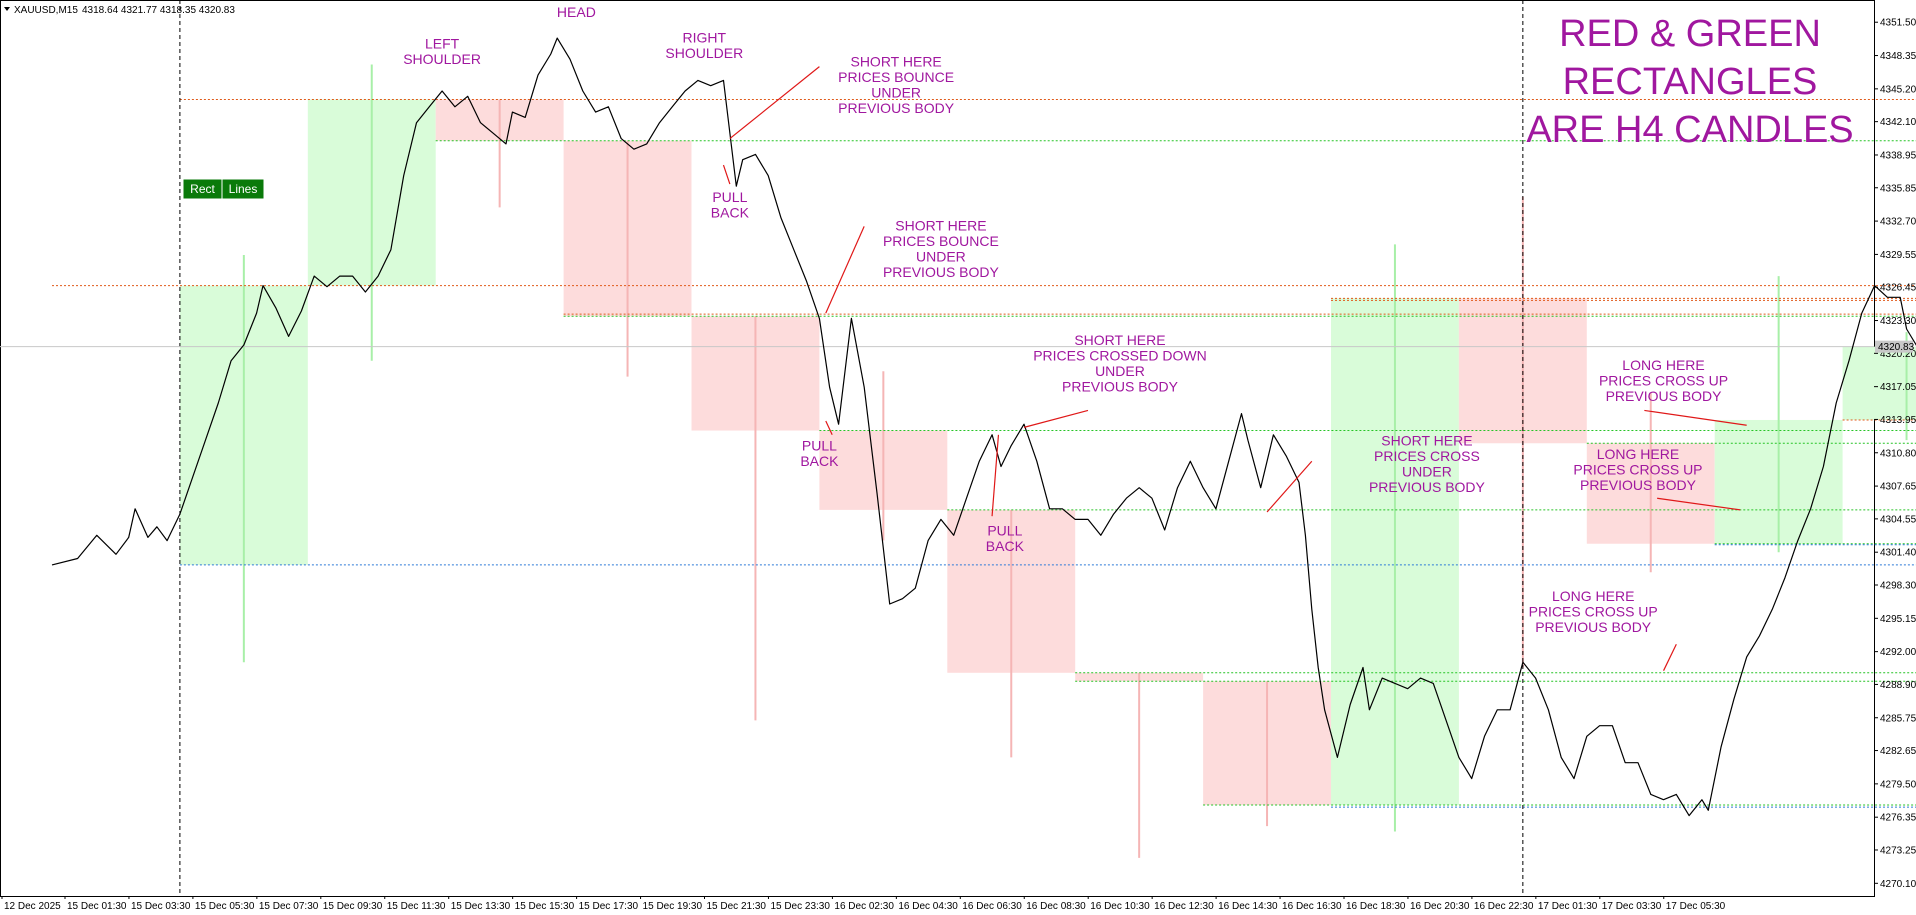 This screenshot has width=1916, height=915. Describe the element at coordinates (1440, 906) in the screenshot. I see `x-tick-label: 16 Dec 20:30` at that location.